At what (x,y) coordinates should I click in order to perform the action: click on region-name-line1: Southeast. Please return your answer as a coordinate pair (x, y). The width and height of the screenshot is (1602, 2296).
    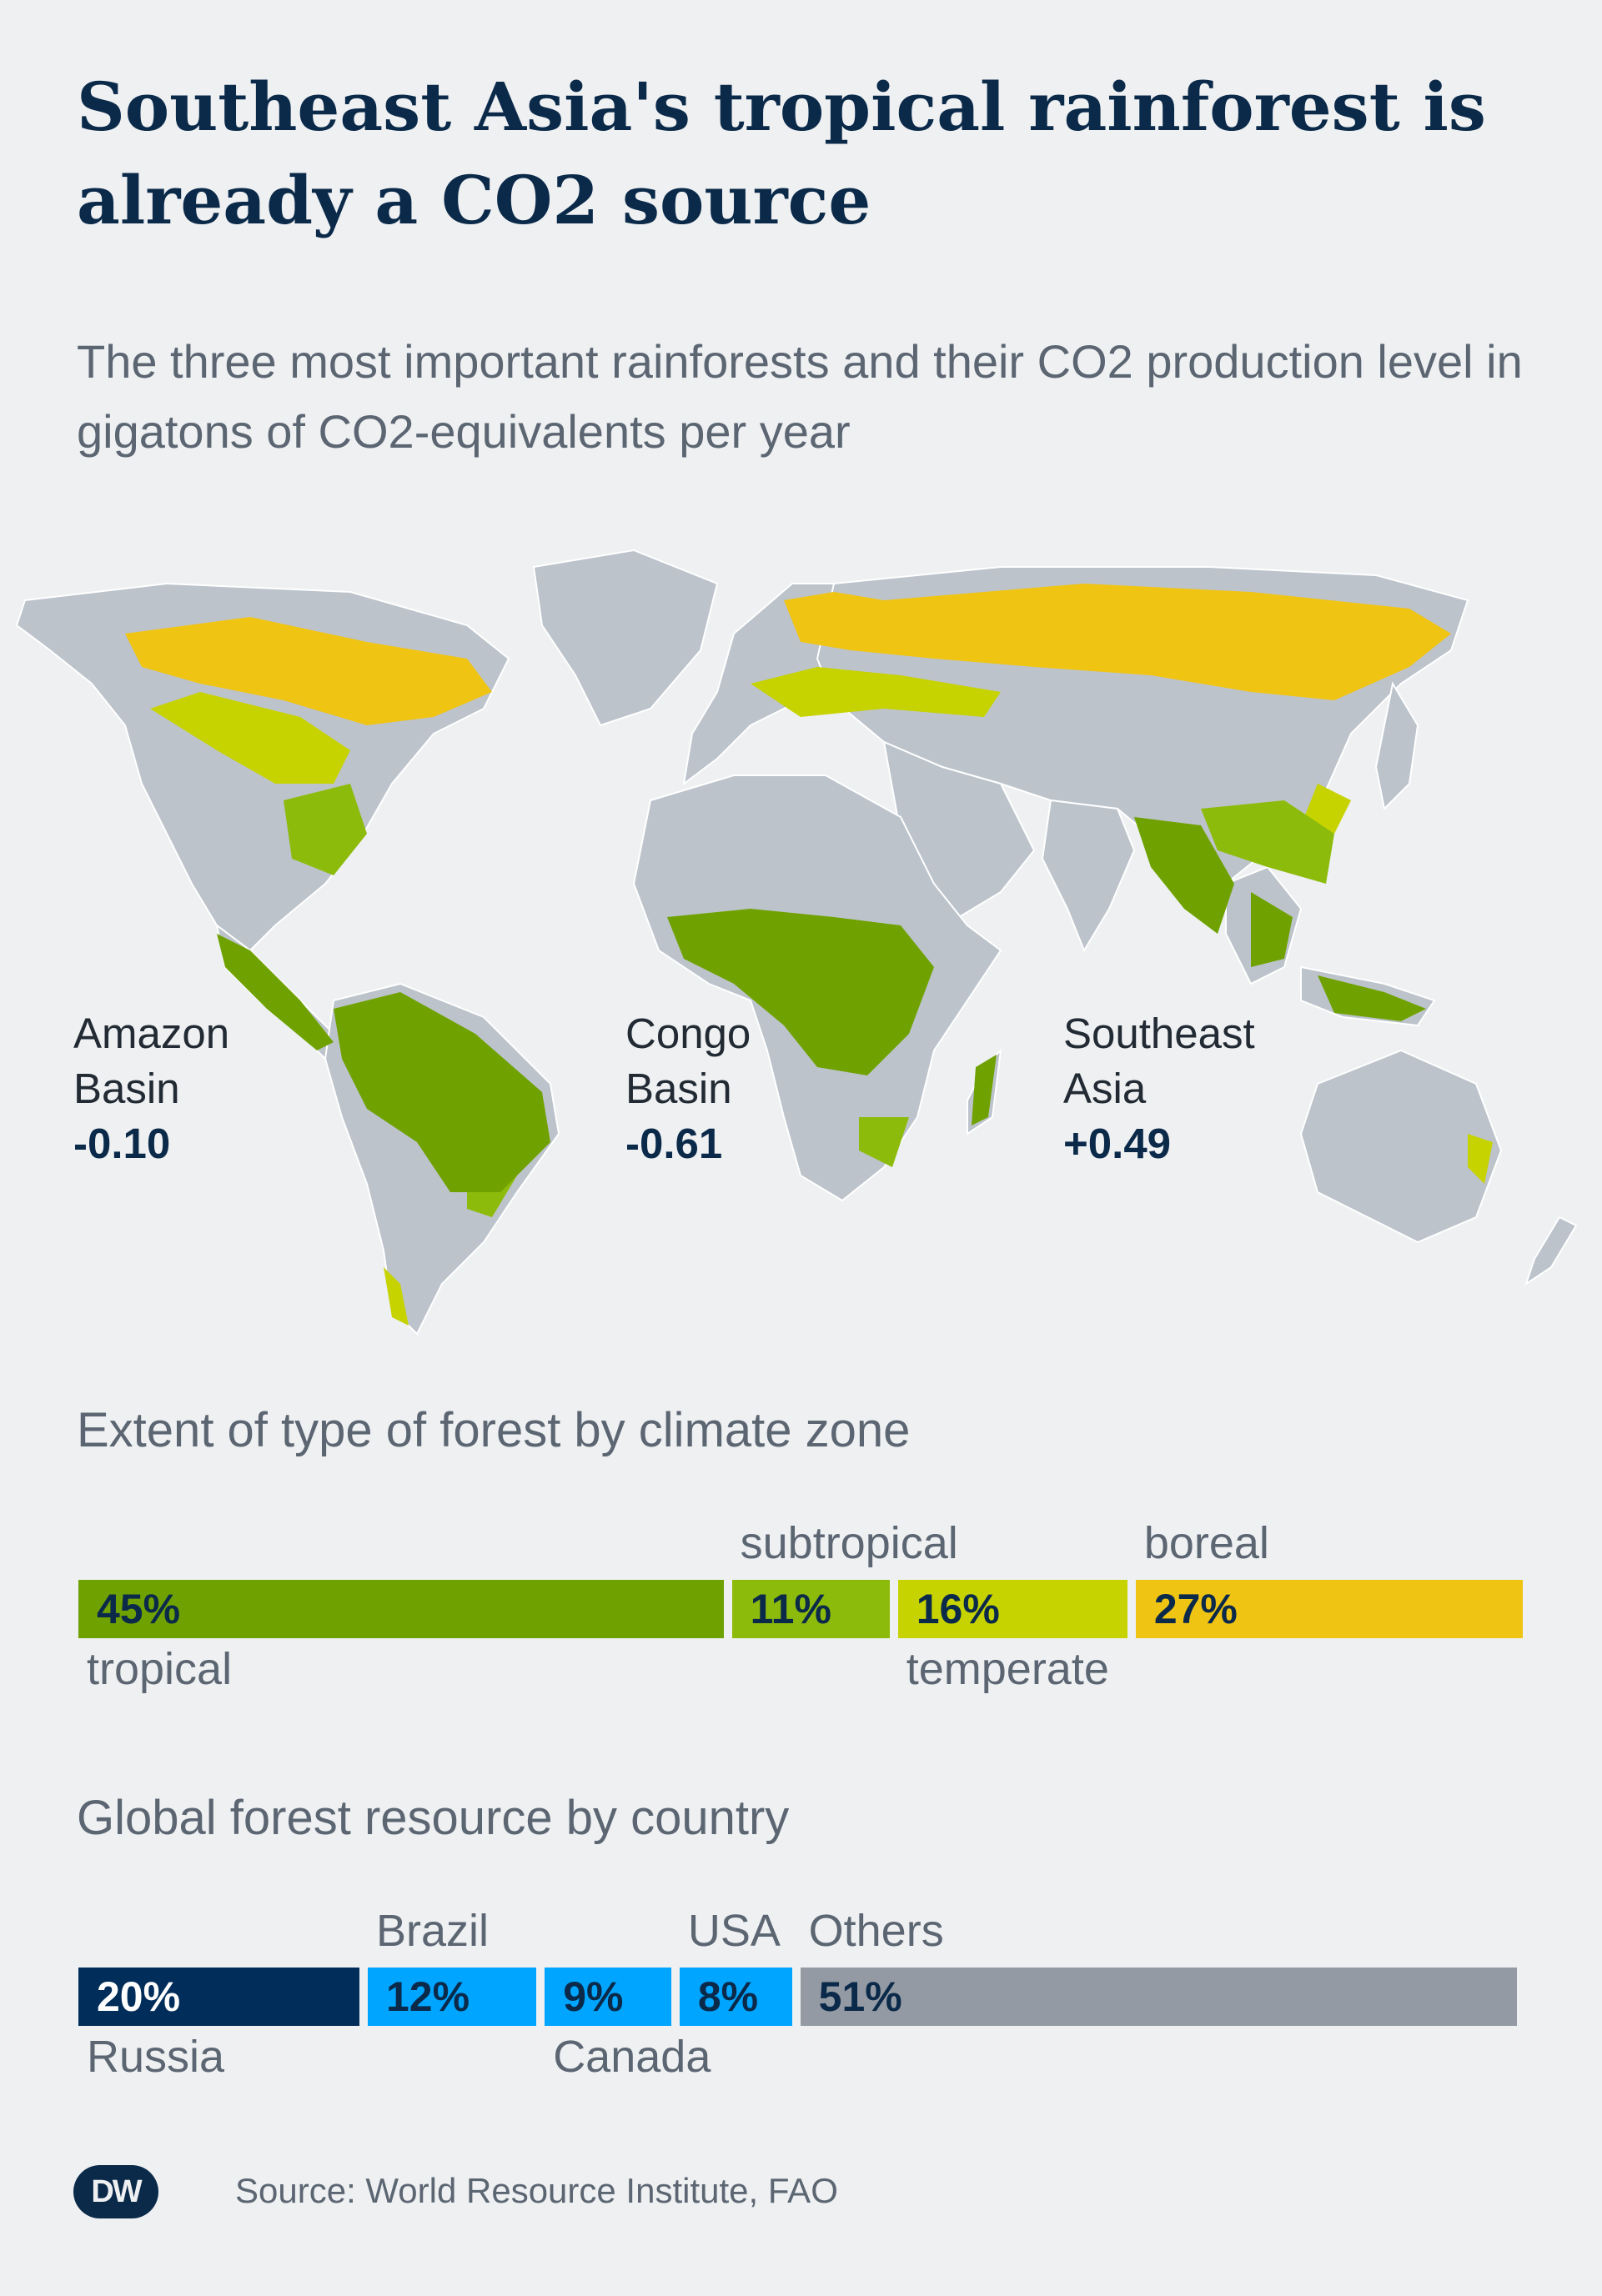
    Looking at the image, I should click on (1159, 1033).